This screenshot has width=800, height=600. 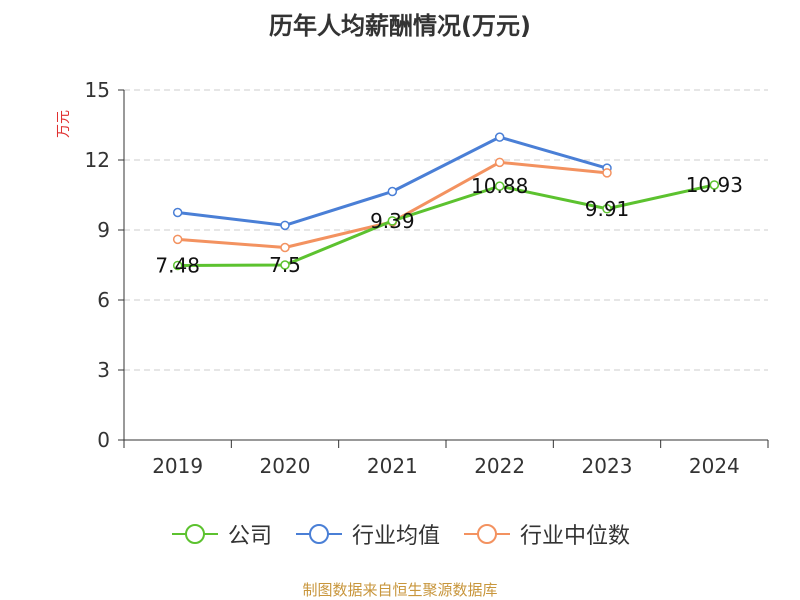 I want to click on data-label: 9.91, so click(x=607, y=209).